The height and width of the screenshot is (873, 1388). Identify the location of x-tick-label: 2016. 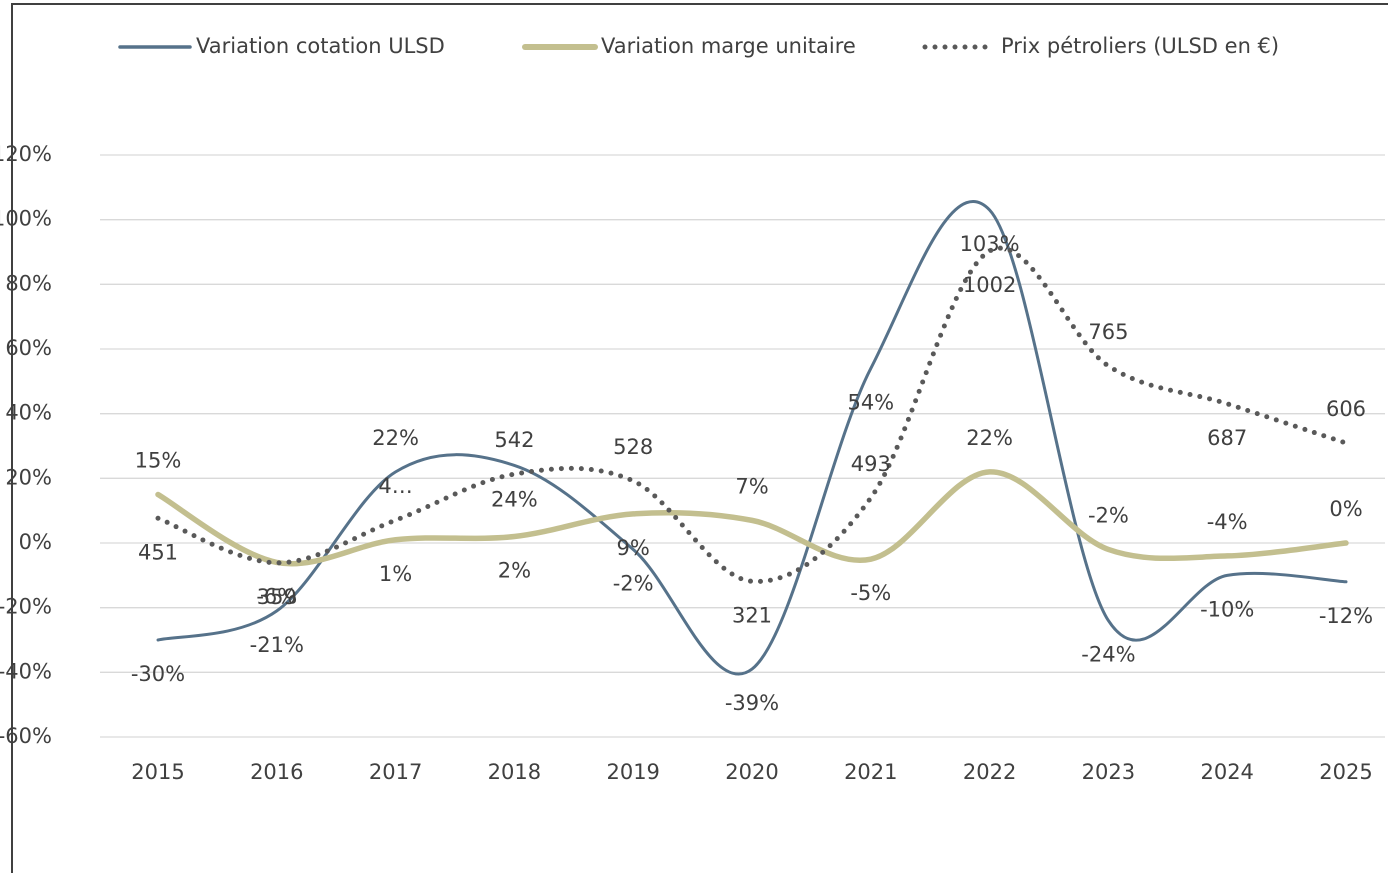
(276, 772).